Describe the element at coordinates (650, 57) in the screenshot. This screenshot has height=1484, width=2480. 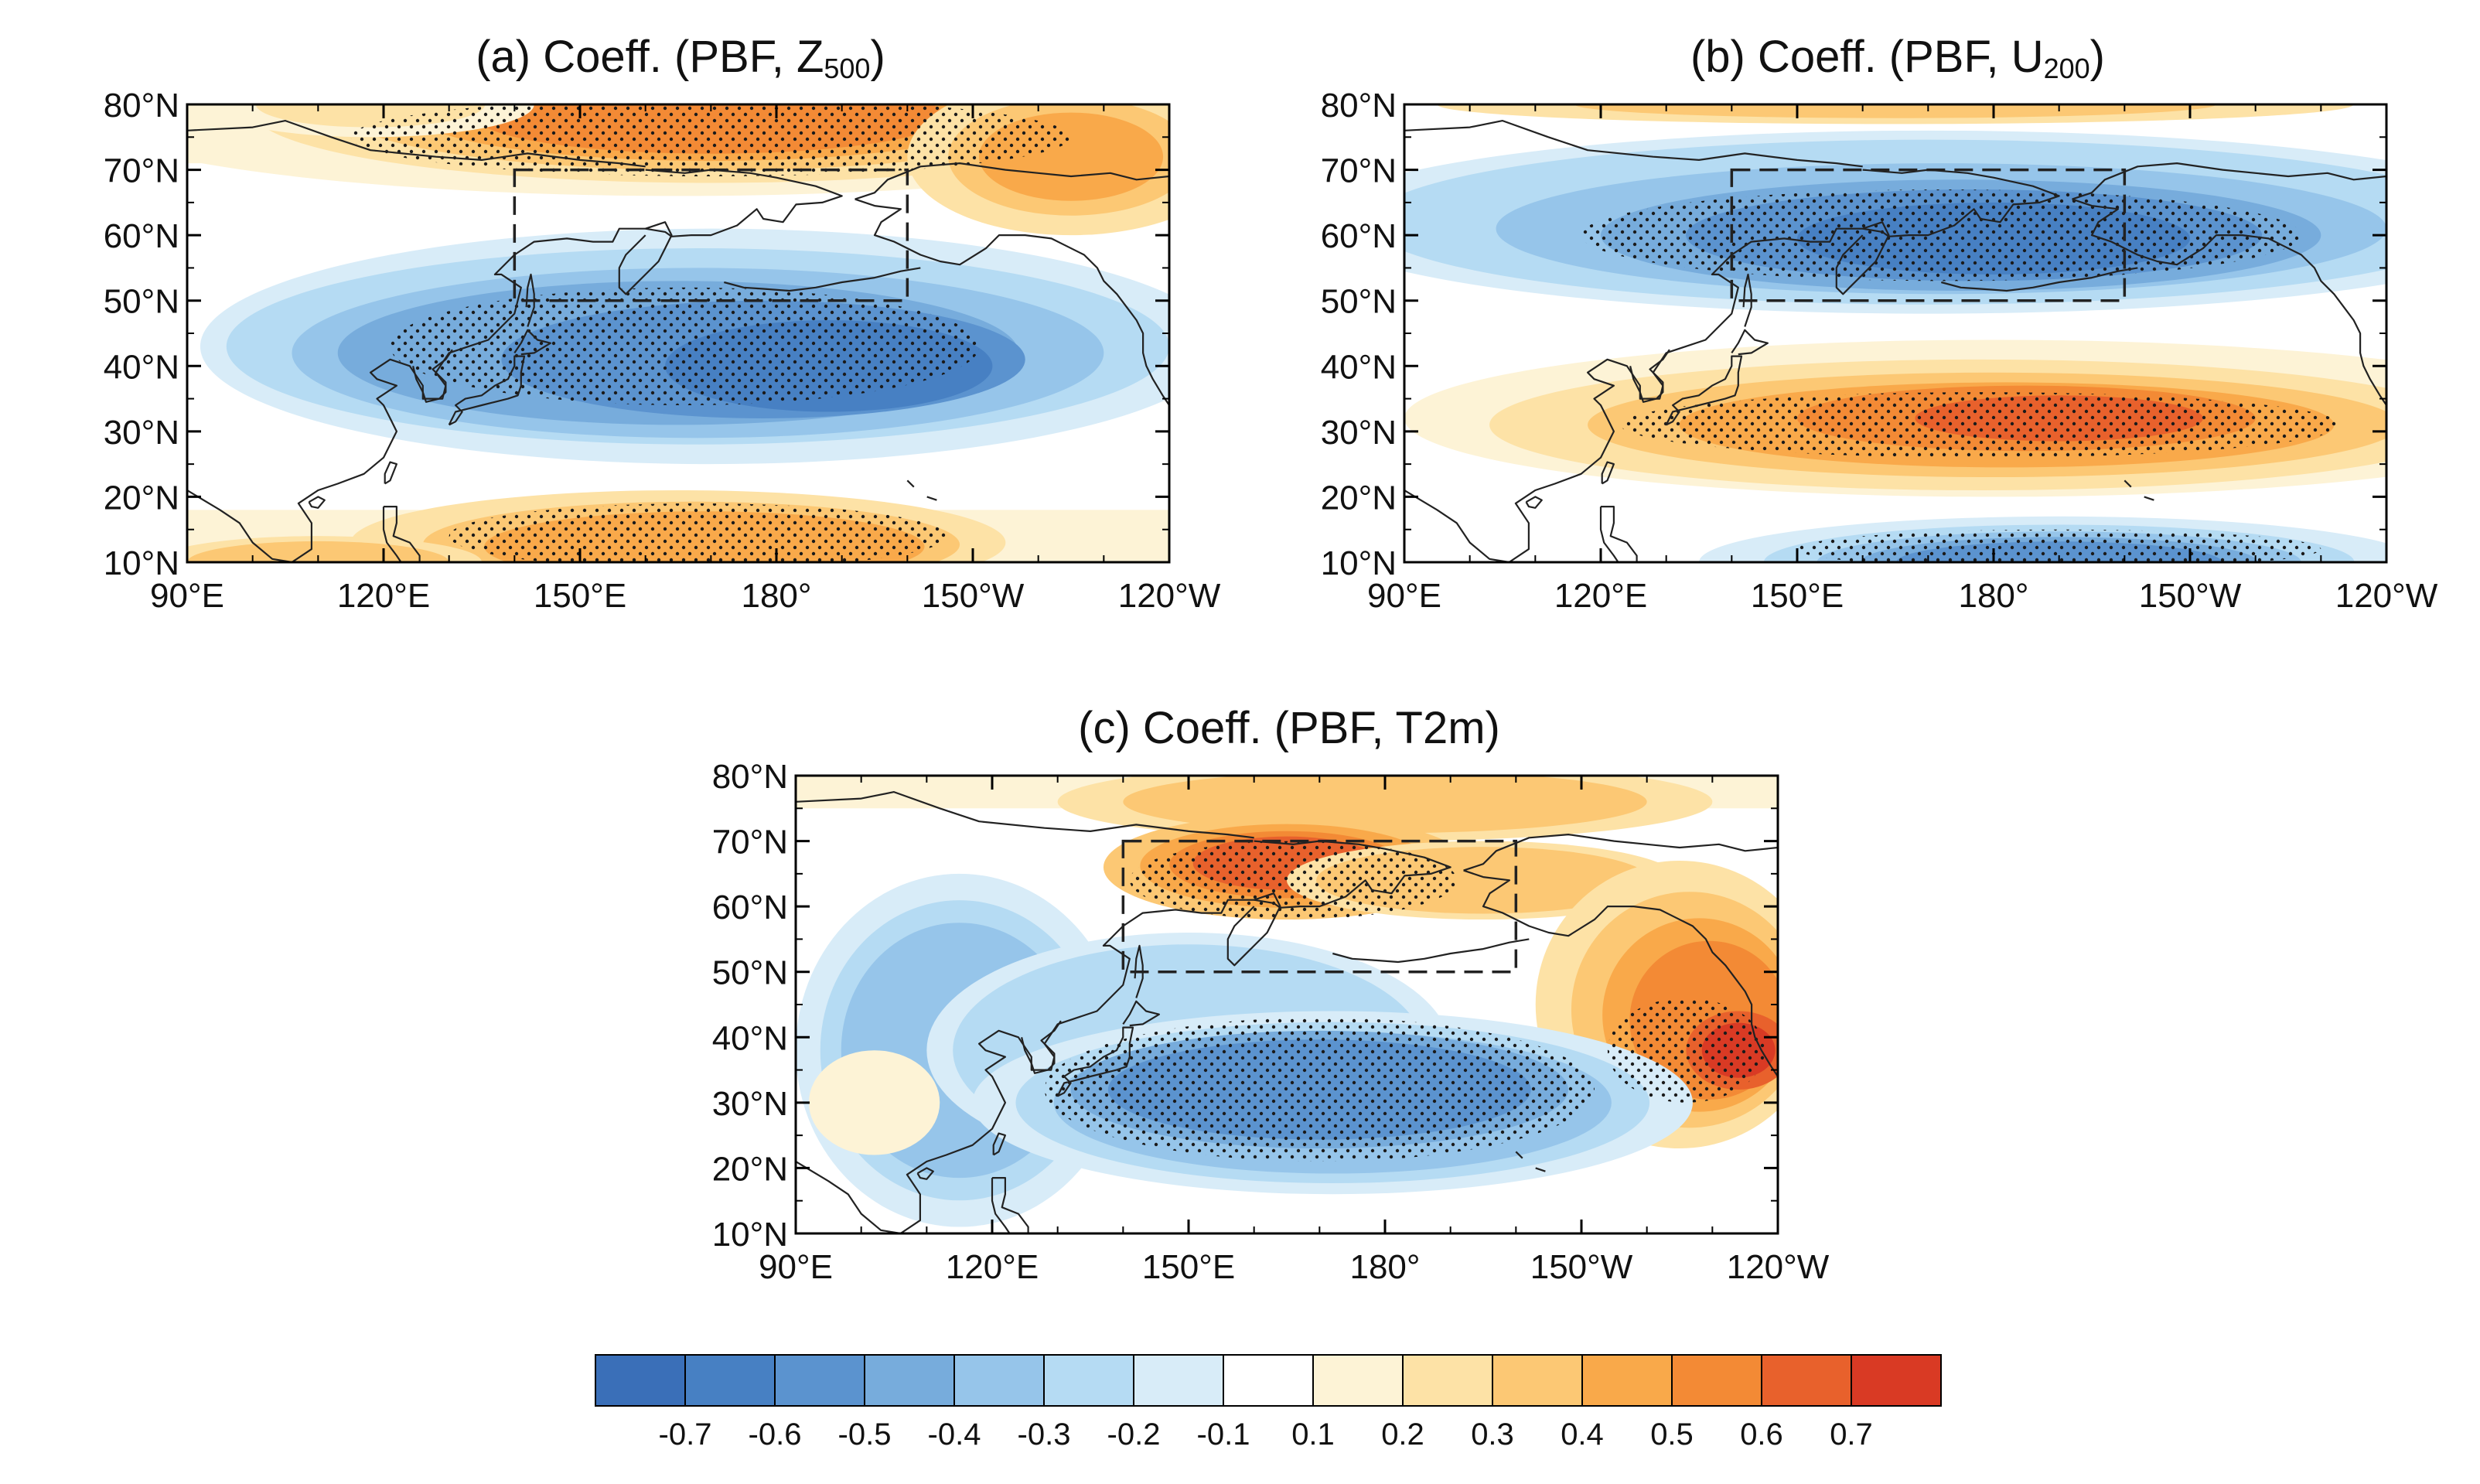
I see `panel-a-title-prefix: (a) Coeff. (PBF, Z` at that location.